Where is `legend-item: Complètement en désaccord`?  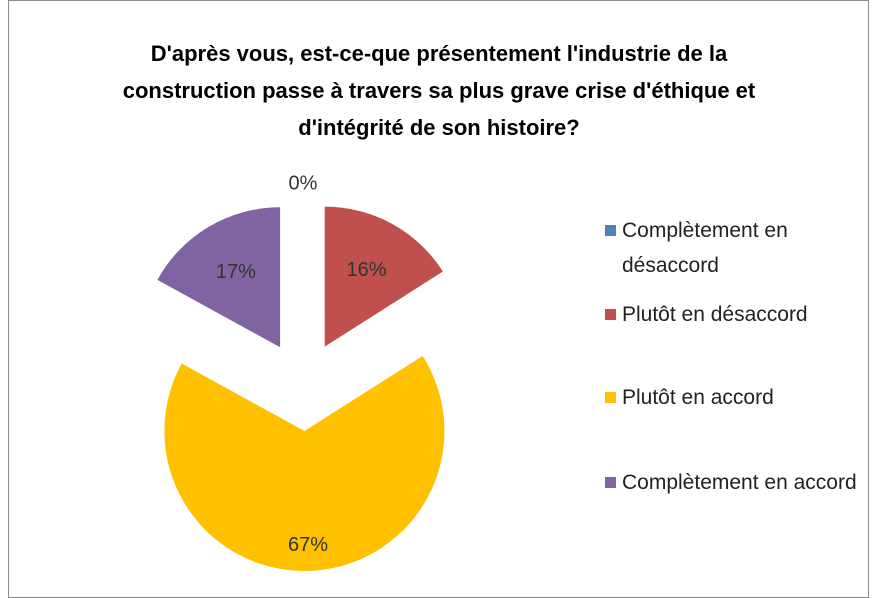
legend-item: Complètement en désaccord is located at coordinates (729, 248).